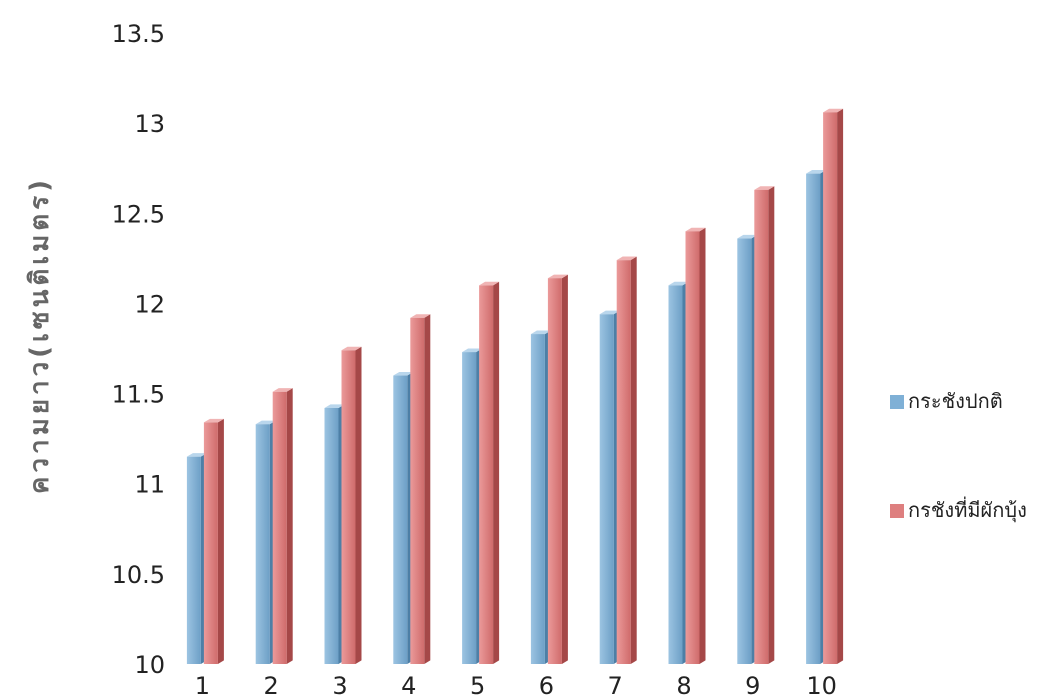 The image size is (1054, 700). What do you see at coordinates (271, 686) in the screenshot?
I see `x-tick-label: 2` at bounding box center [271, 686].